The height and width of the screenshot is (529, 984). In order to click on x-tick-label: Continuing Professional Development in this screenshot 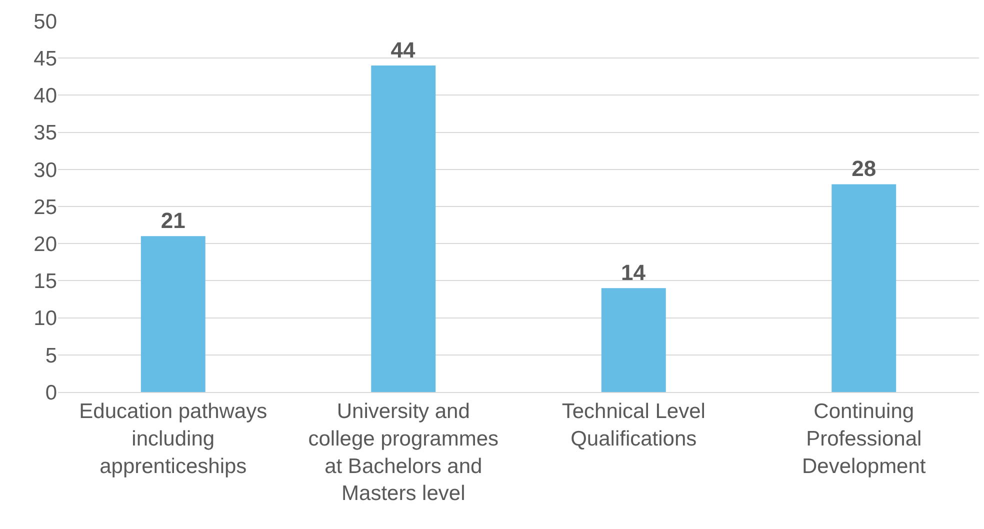, I will do `click(864, 439)`.